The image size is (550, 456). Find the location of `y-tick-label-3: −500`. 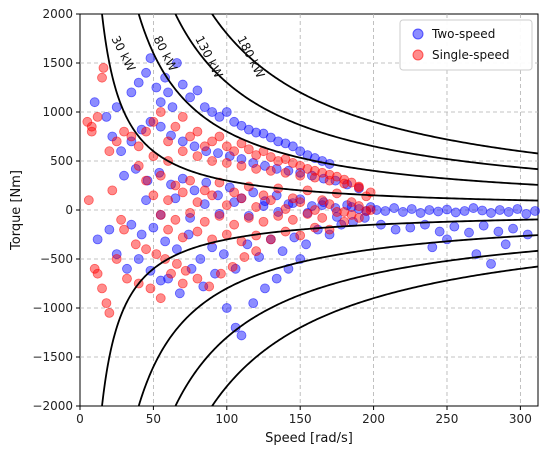

y-tick-label-3: −500 is located at coordinates (56, 259).